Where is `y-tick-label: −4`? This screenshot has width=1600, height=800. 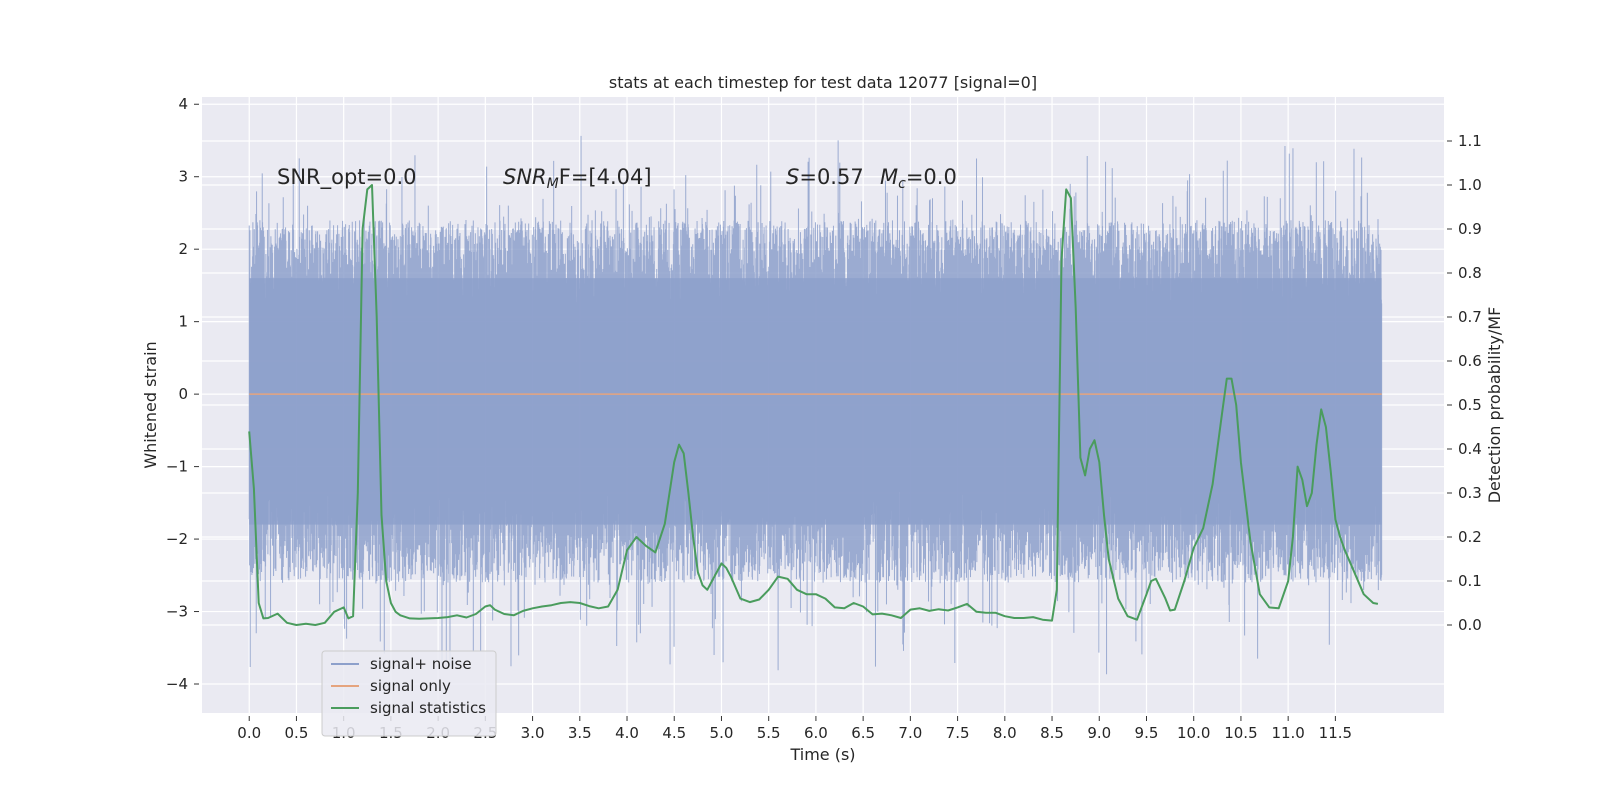
y-tick-label: −4 is located at coordinates (177, 684).